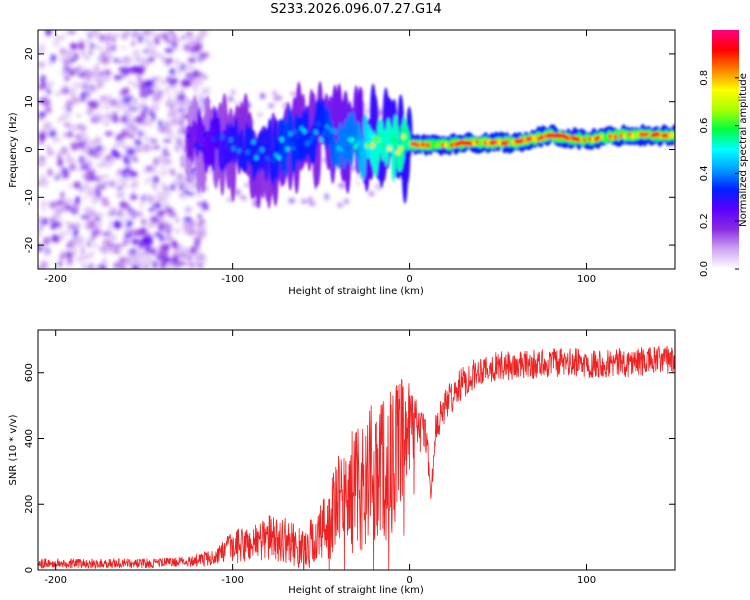 This screenshot has width=750, height=600. Describe the element at coordinates (13, 150) in the screenshot. I see `spectrogram-ylabel: Frequency (Hz)` at that location.